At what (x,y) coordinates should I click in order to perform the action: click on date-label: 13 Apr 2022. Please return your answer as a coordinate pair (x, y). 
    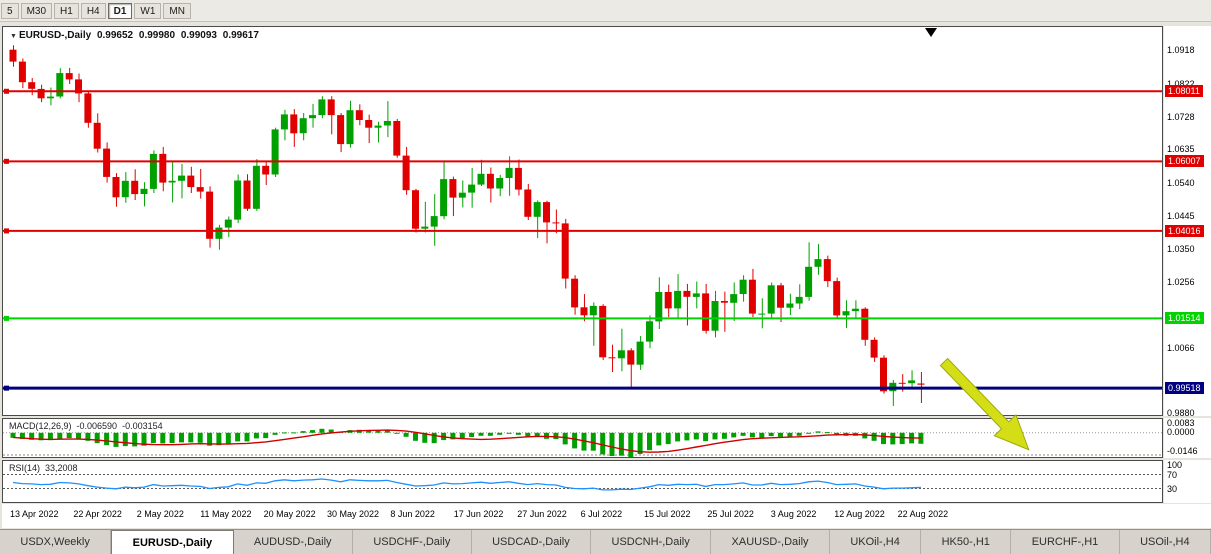
    Looking at the image, I should click on (34, 514).